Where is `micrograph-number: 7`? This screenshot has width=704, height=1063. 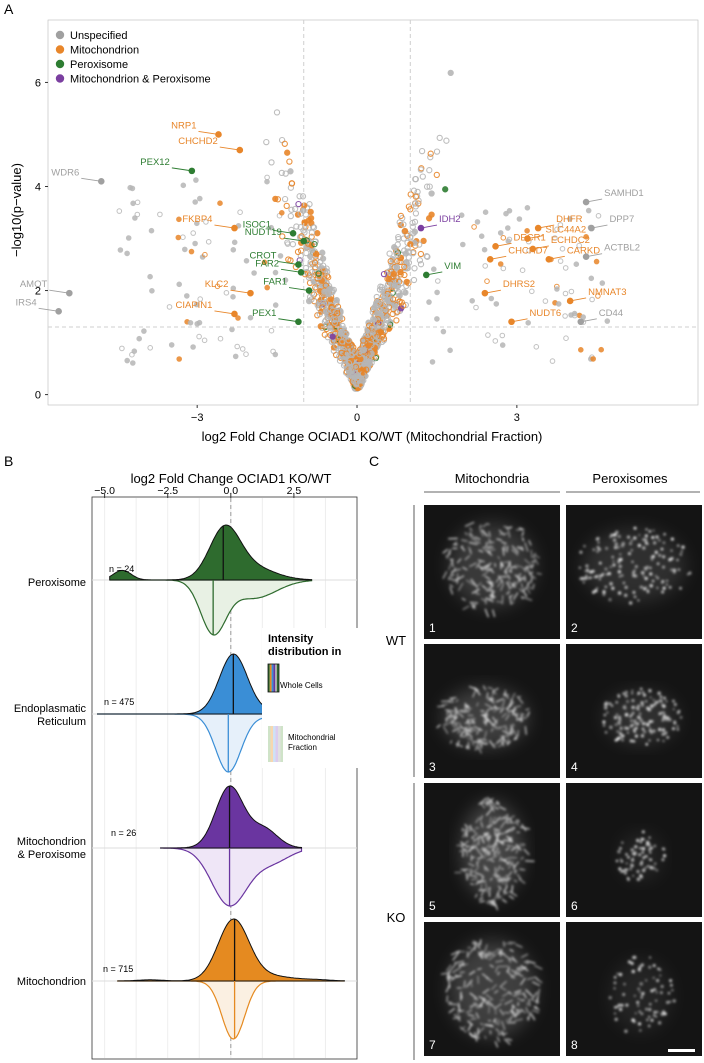
micrograph-number: 7 is located at coordinates (432, 1045).